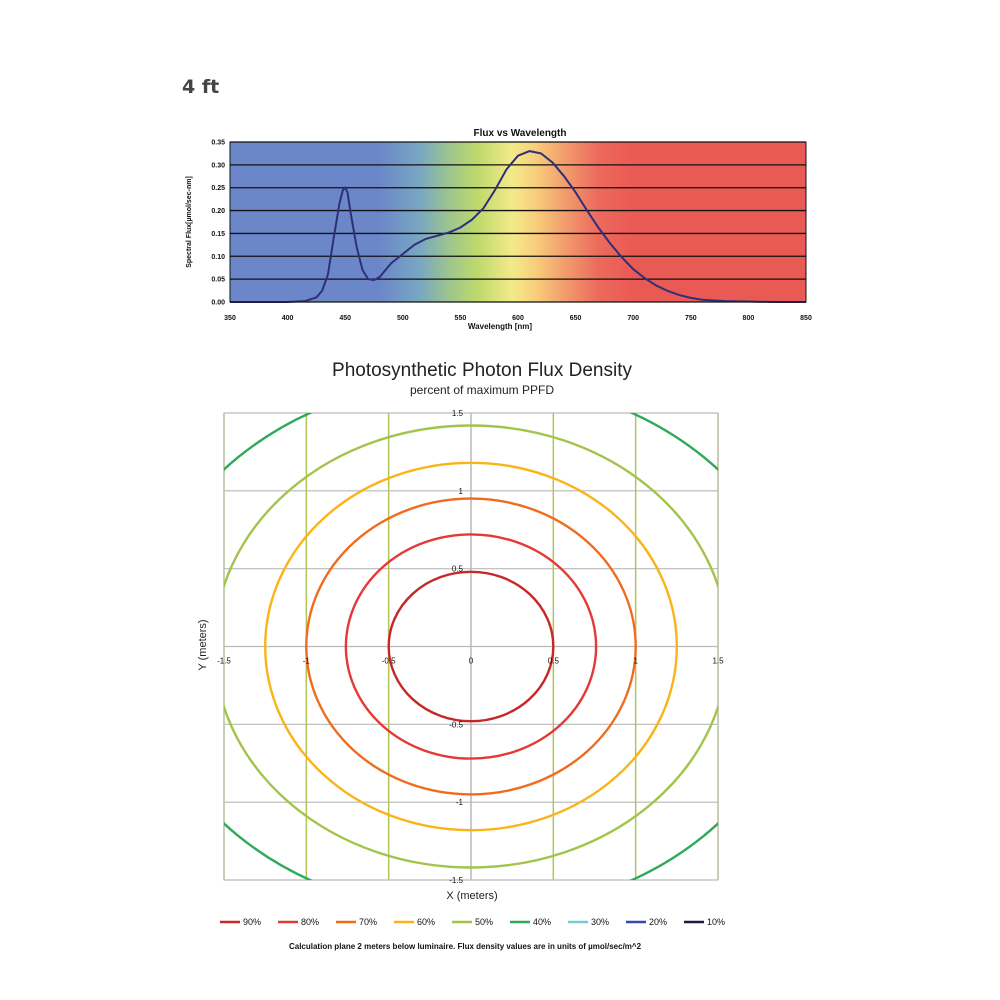 The width and height of the screenshot is (1000, 1000). Describe the element at coordinates (458, 569) in the screenshot. I see `ppfd-y-tick-label: 0.5` at that location.